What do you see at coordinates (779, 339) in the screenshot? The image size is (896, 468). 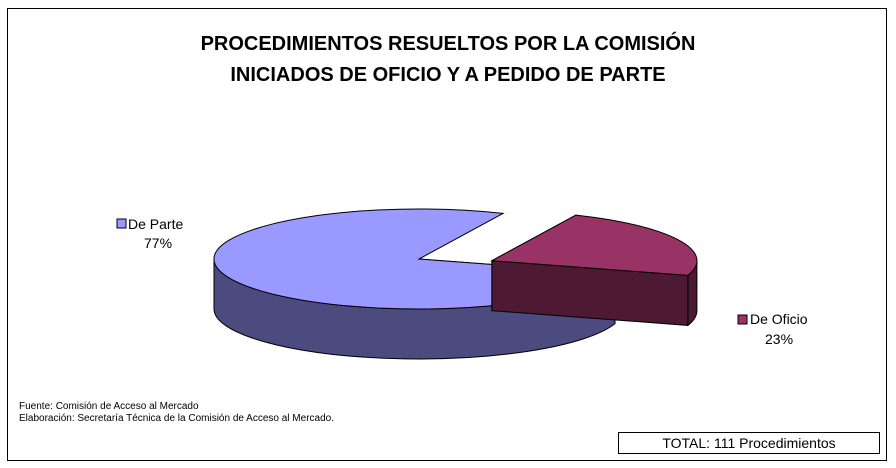 I see `data-label-de-oficio: 23%` at bounding box center [779, 339].